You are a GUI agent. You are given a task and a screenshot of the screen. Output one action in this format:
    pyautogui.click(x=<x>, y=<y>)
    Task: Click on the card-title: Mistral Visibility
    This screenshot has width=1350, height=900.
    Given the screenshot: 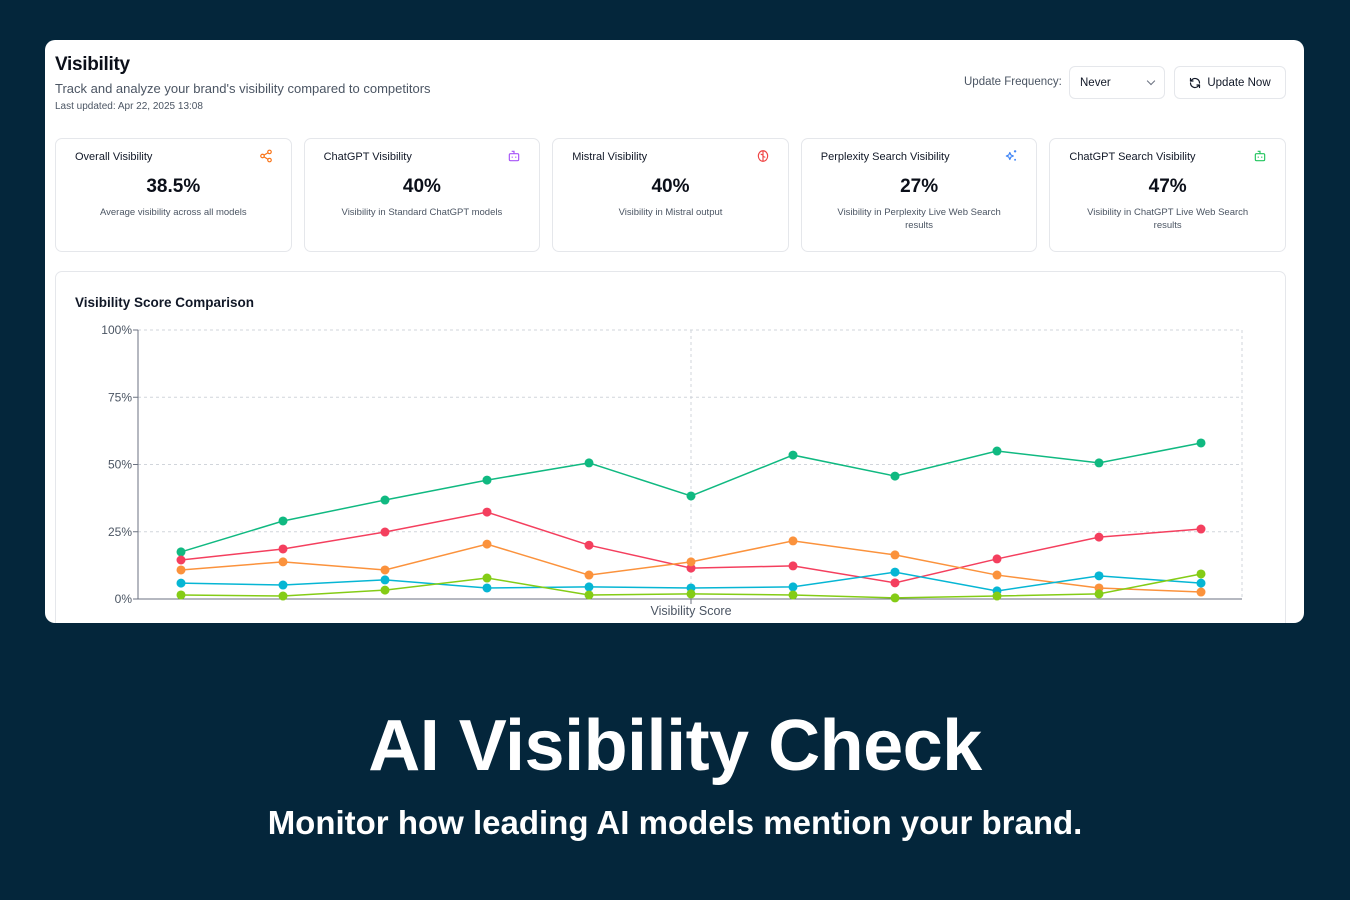 What is the action you would take?
    pyautogui.click(x=610, y=157)
    